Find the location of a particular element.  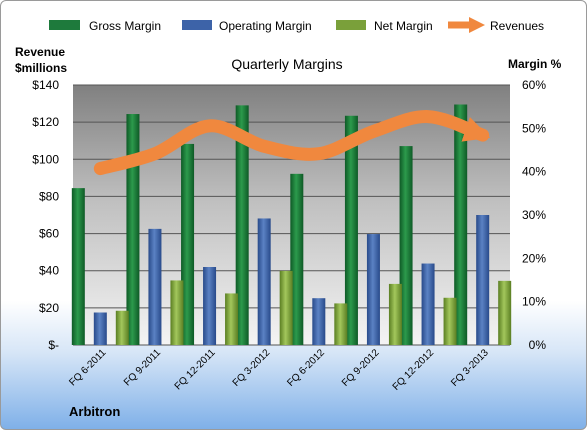

revenue-line-group is located at coordinates (292, 143).